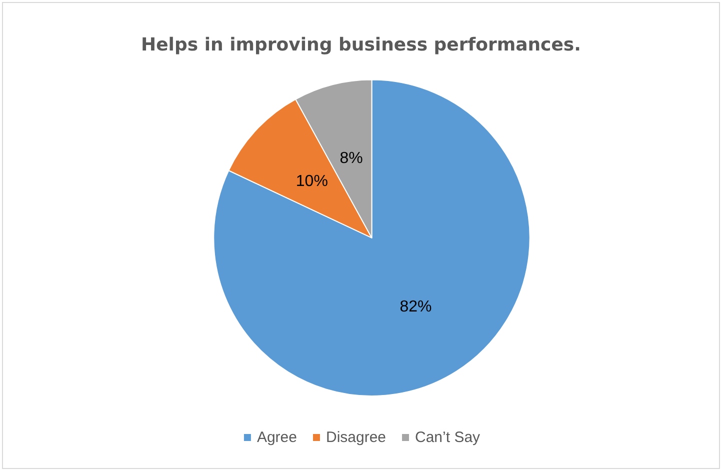 Image resolution: width=722 pixels, height=471 pixels. What do you see at coordinates (416, 307) in the screenshot?
I see `data-label: 82%` at bounding box center [416, 307].